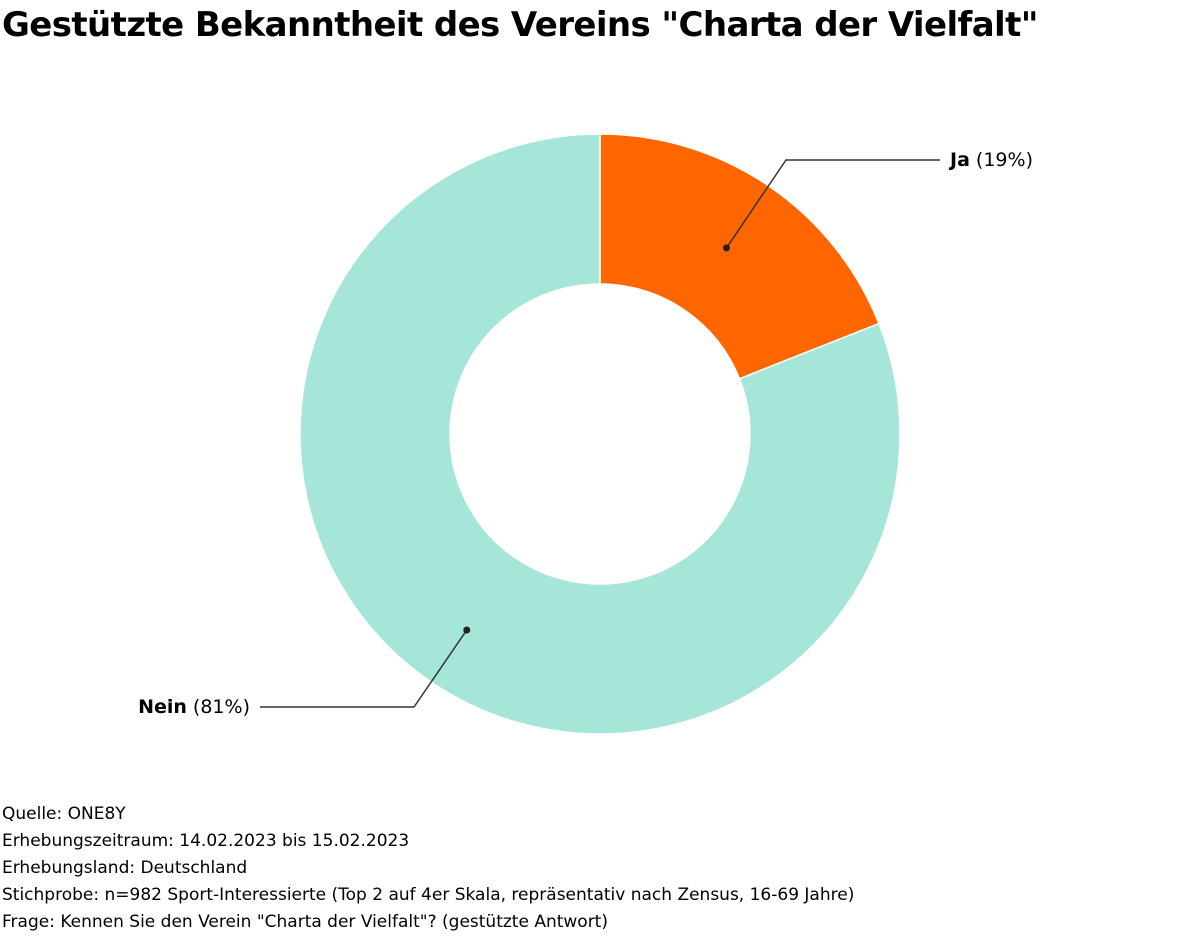 Image resolution: width=1200 pixels, height=936 pixels. I want to click on slice-label-ja: Ja (19%), so click(990, 160).